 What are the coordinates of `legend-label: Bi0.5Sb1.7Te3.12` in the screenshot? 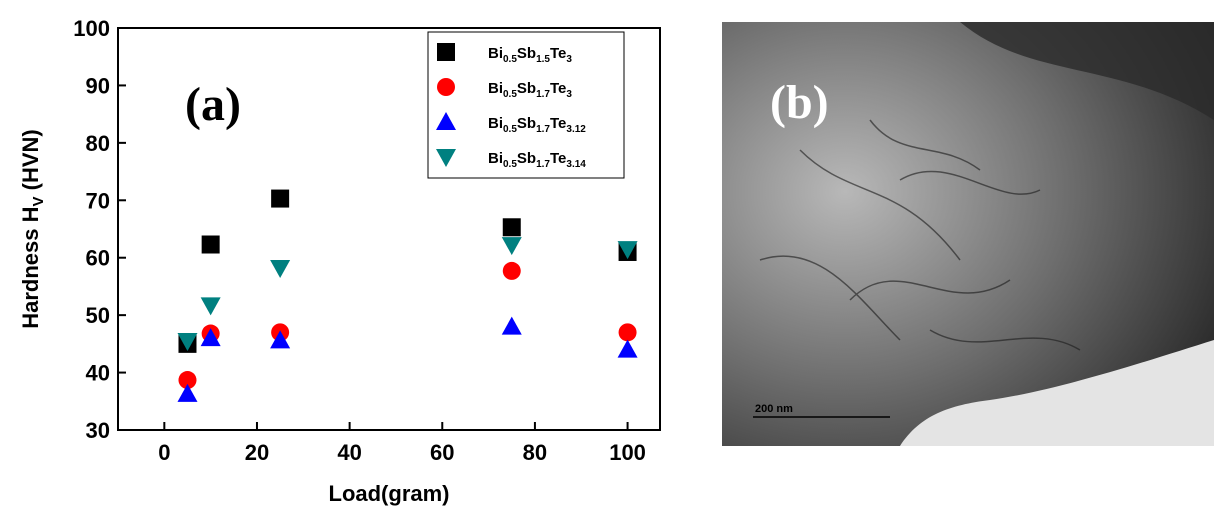 It's located at (537, 125).